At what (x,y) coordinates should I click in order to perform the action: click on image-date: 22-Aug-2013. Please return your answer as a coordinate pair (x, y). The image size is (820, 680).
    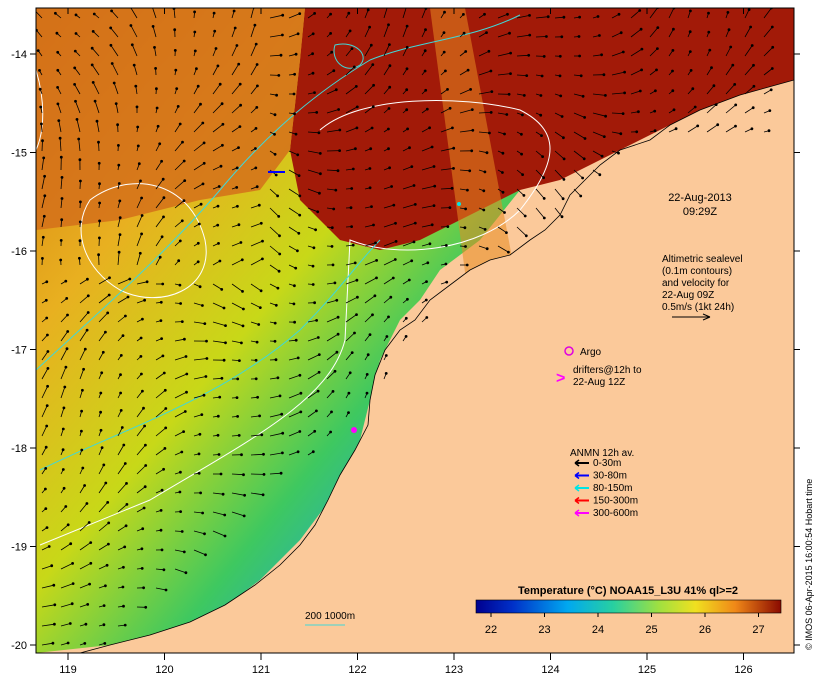
    Looking at the image, I should click on (700, 198).